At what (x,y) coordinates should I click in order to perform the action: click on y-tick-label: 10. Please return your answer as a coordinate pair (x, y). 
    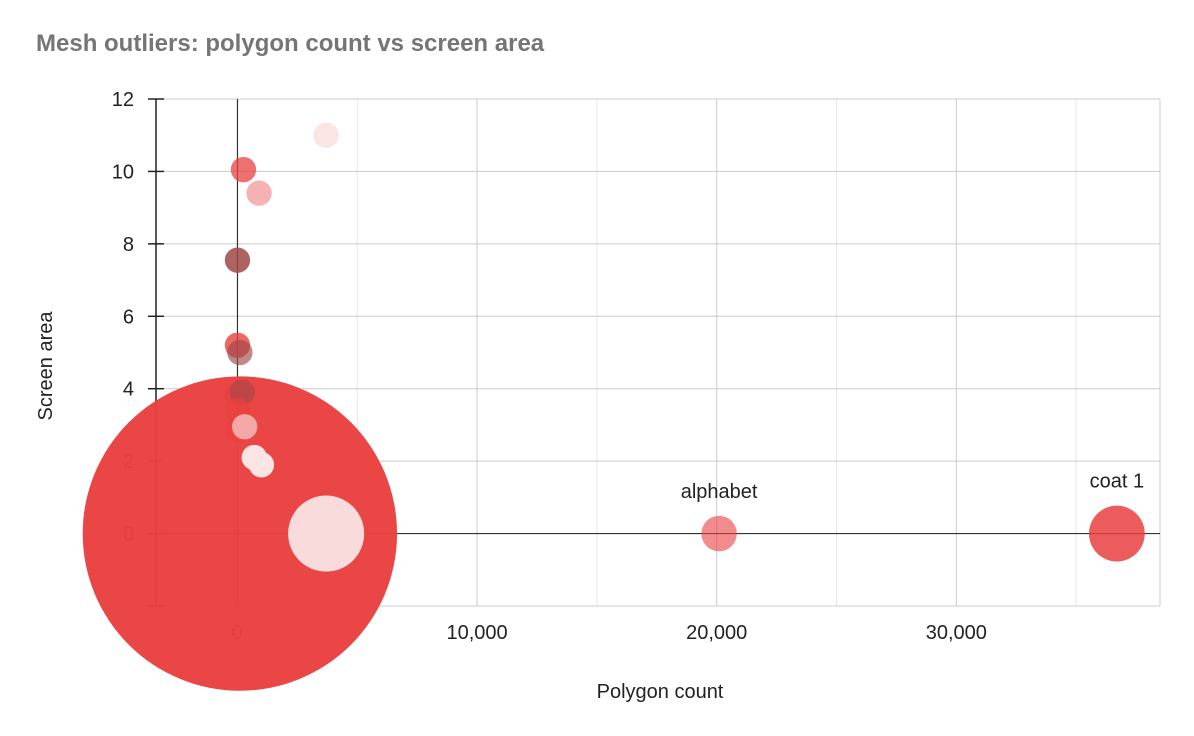
    Looking at the image, I should click on (123, 172).